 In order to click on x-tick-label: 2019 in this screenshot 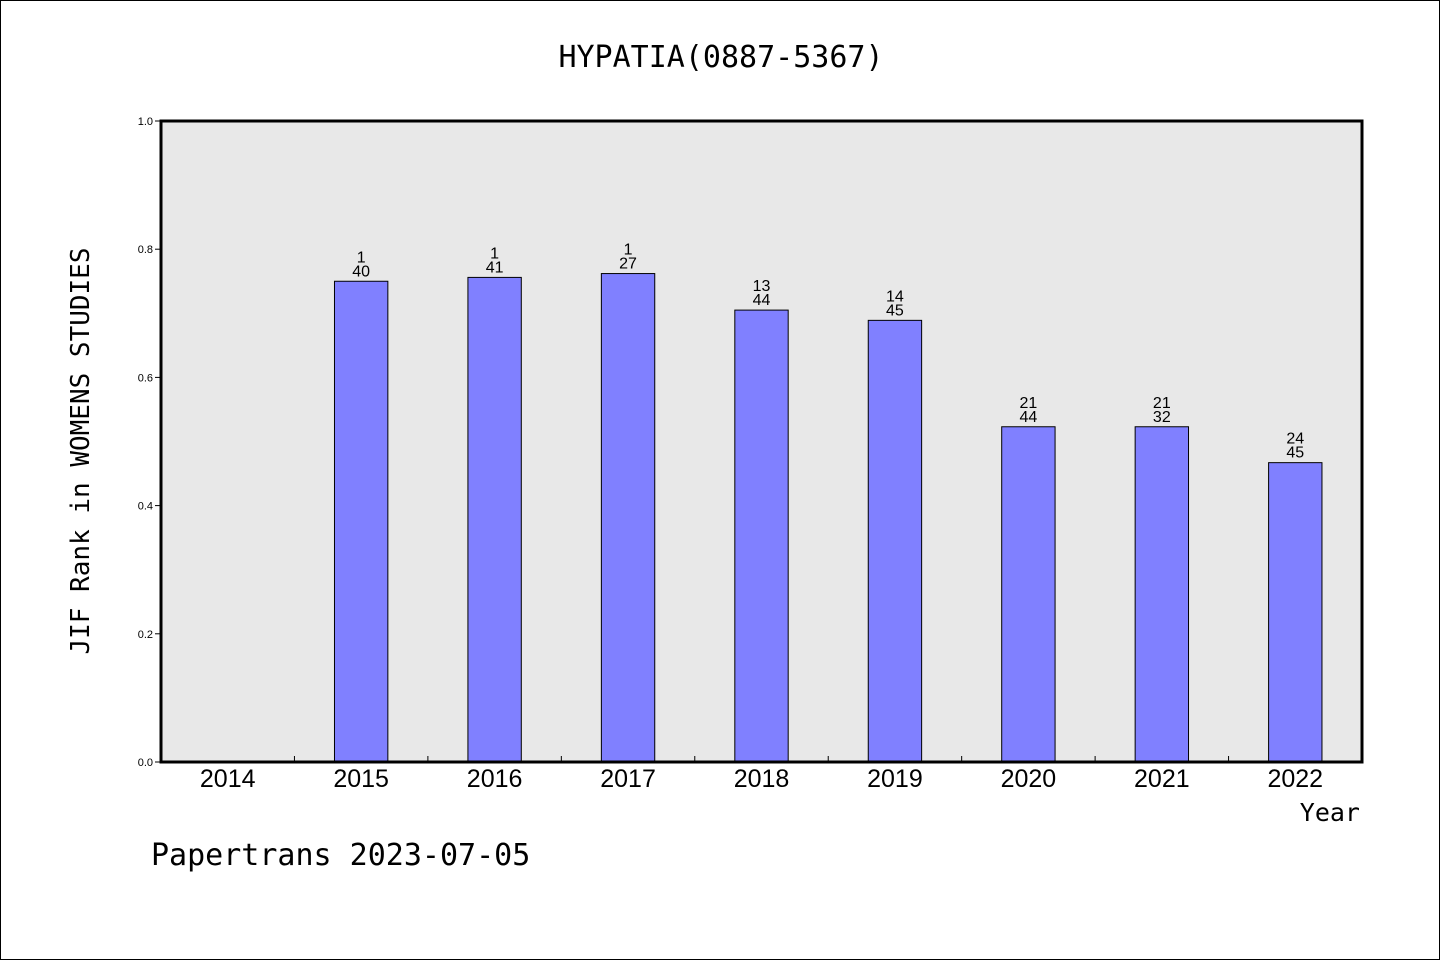, I will do `click(895, 779)`.